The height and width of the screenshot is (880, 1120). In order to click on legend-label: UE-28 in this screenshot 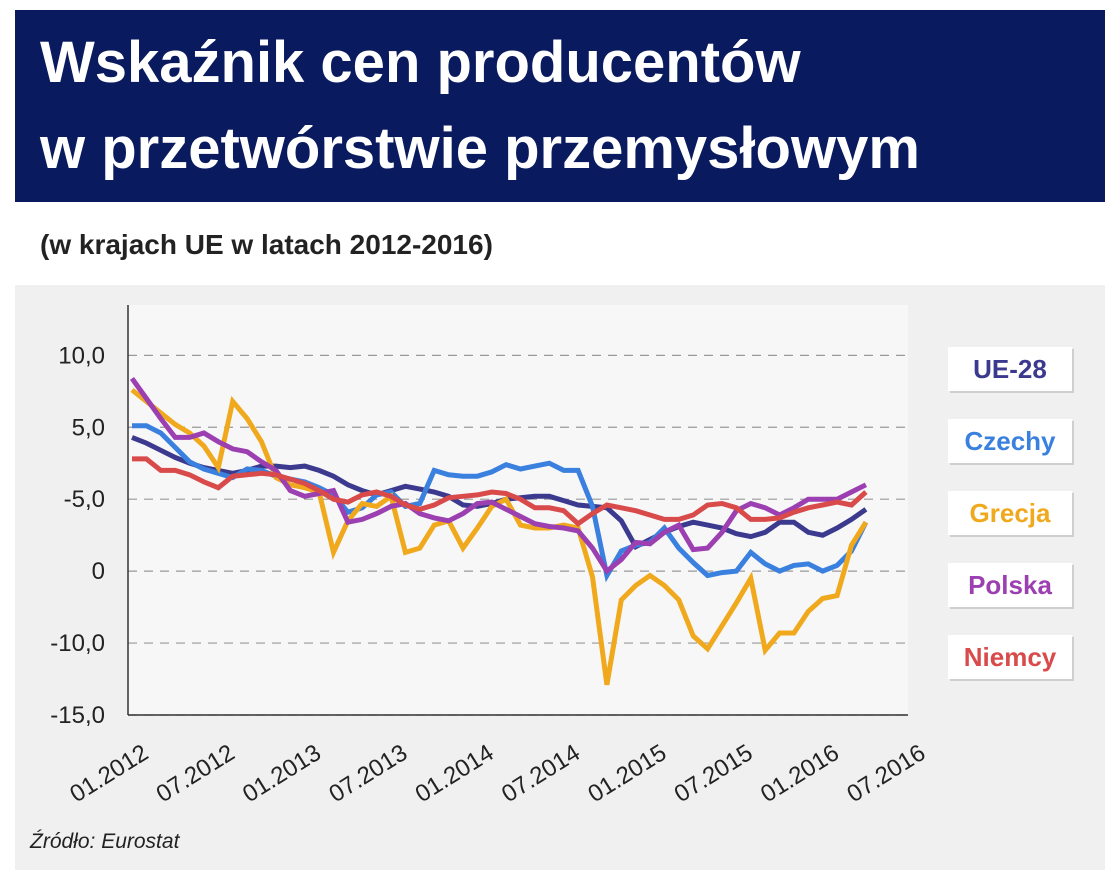, I will do `click(1010, 369)`.